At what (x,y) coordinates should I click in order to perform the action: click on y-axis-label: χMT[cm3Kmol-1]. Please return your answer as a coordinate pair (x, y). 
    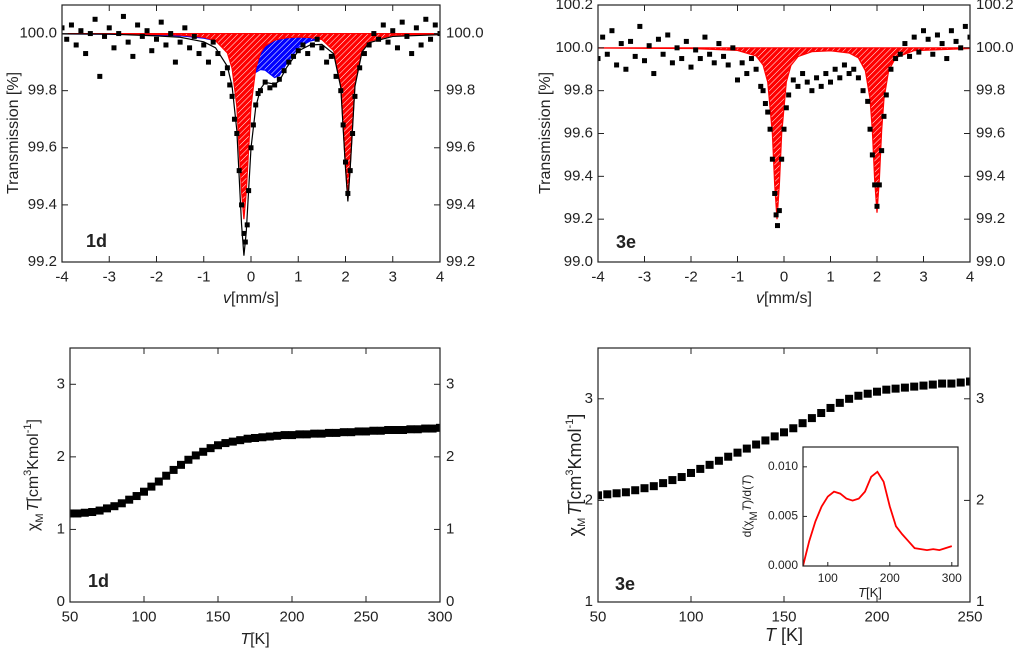
    Looking at the image, I should click on (576, 475).